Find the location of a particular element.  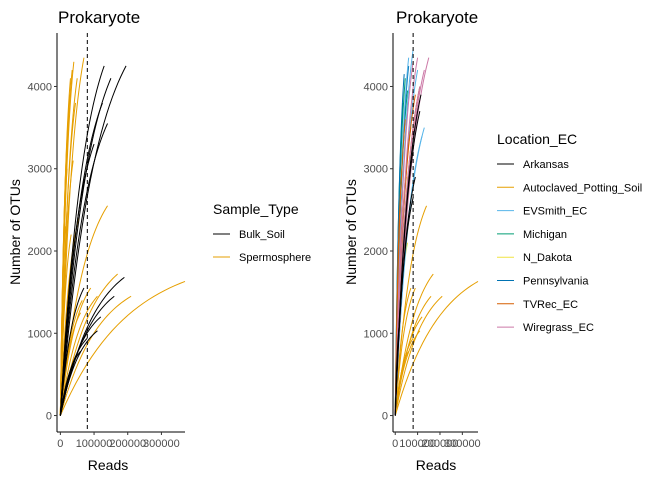

legend-title: Location_EC is located at coordinates (537, 139).